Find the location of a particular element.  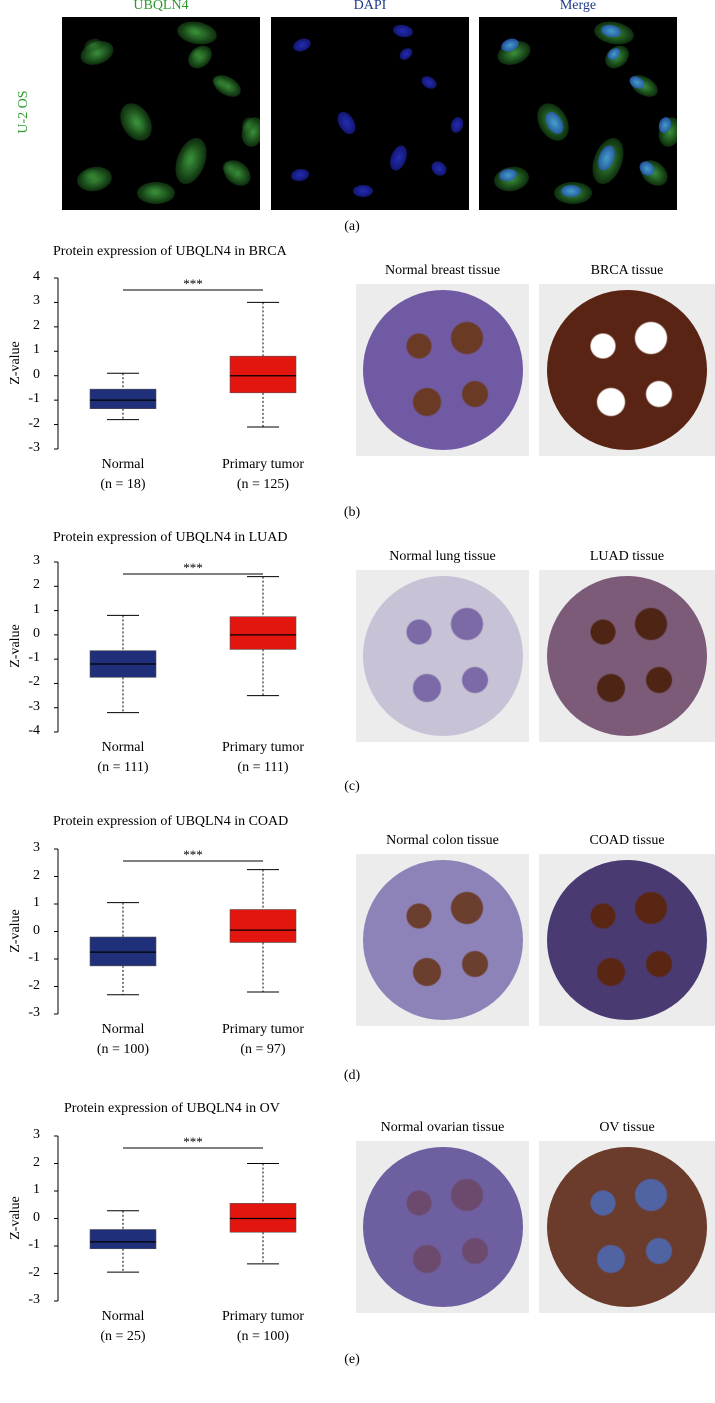

category-label-tumor: Primary tumor (n = 111) is located at coordinates (263, 758).